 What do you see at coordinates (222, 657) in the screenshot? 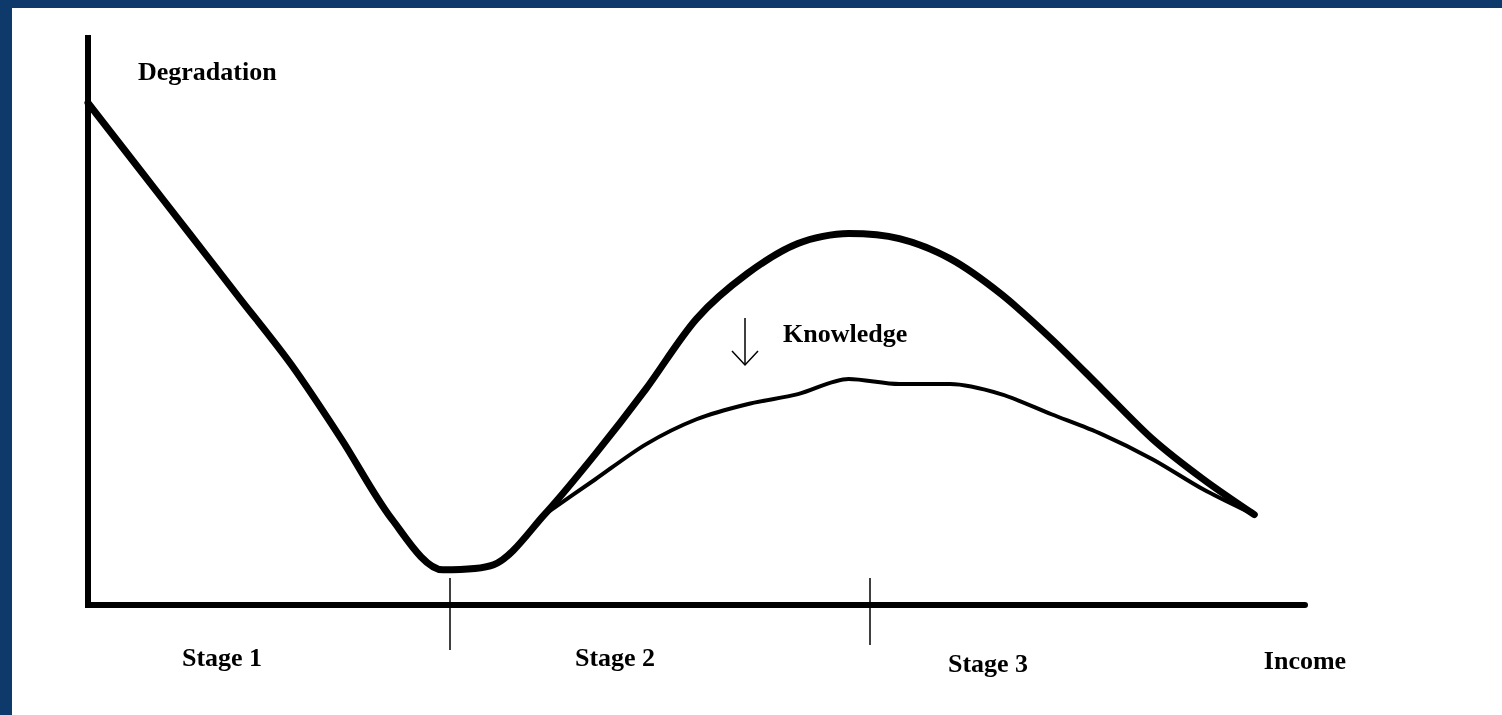
I see `text: Stage 1` at bounding box center [222, 657].